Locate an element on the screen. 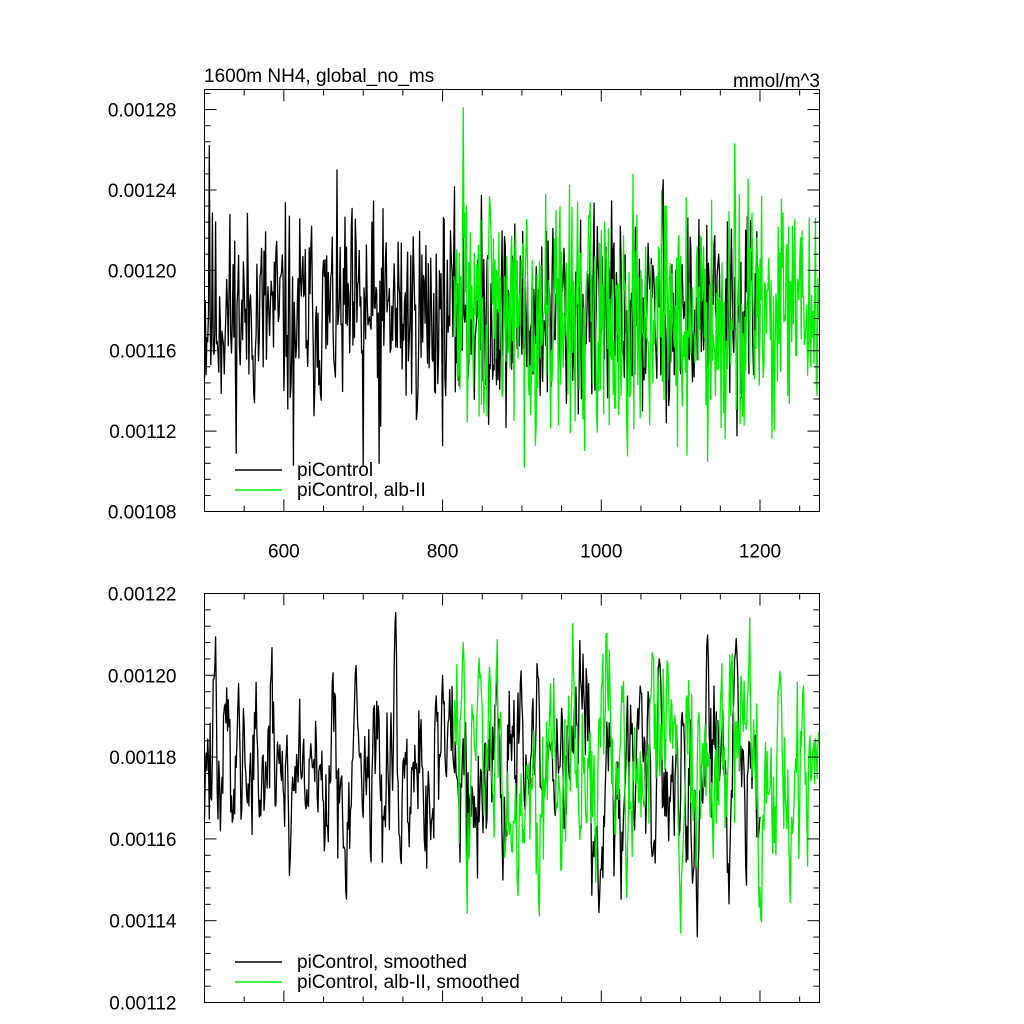 The width and height of the screenshot is (1024, 1024). top-x-tick-label: 600 is located at coordinates (284, 552).